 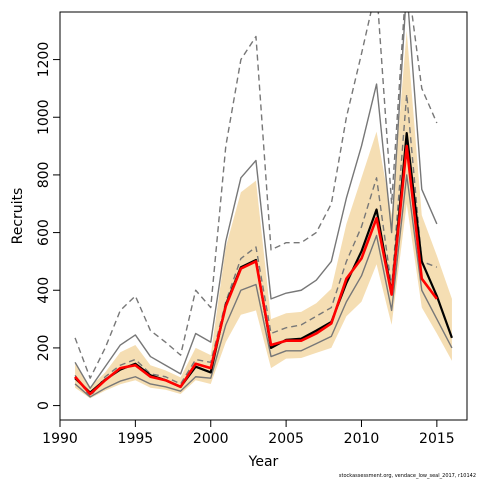 I want to click on x-tick-label: 2015, so click(x=437, y=439).